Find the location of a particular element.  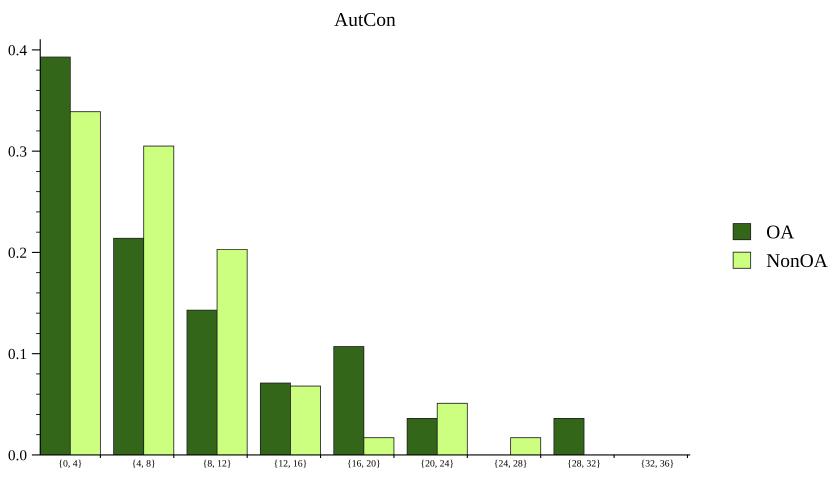

chart-title: AutCon is located at coordinates (365, 19).